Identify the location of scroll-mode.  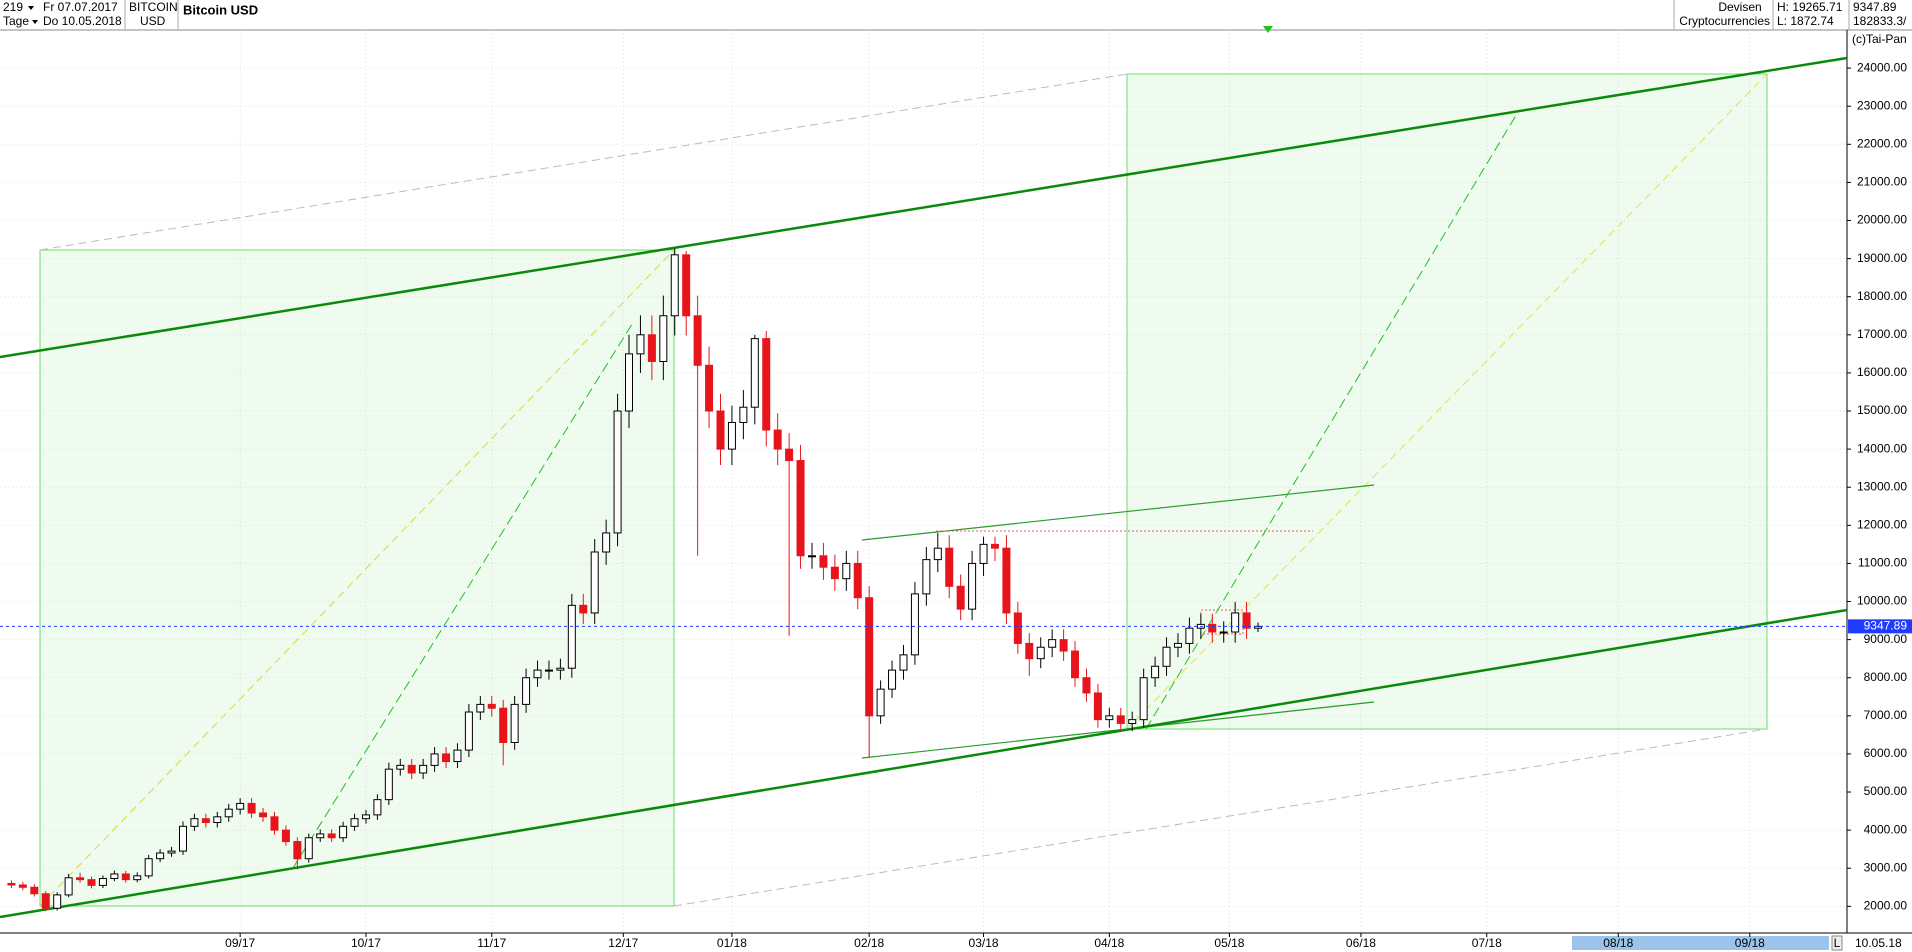
(1837, 943).